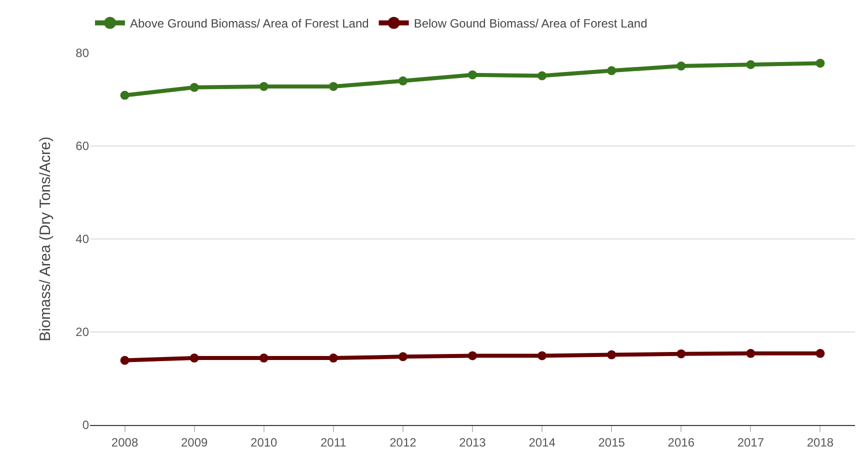 The height and width of the screenshot is (455, 863). Describe the element at coordinates (333, 442) in the screenshot. I see `x-tick-label: 2011` at that location.